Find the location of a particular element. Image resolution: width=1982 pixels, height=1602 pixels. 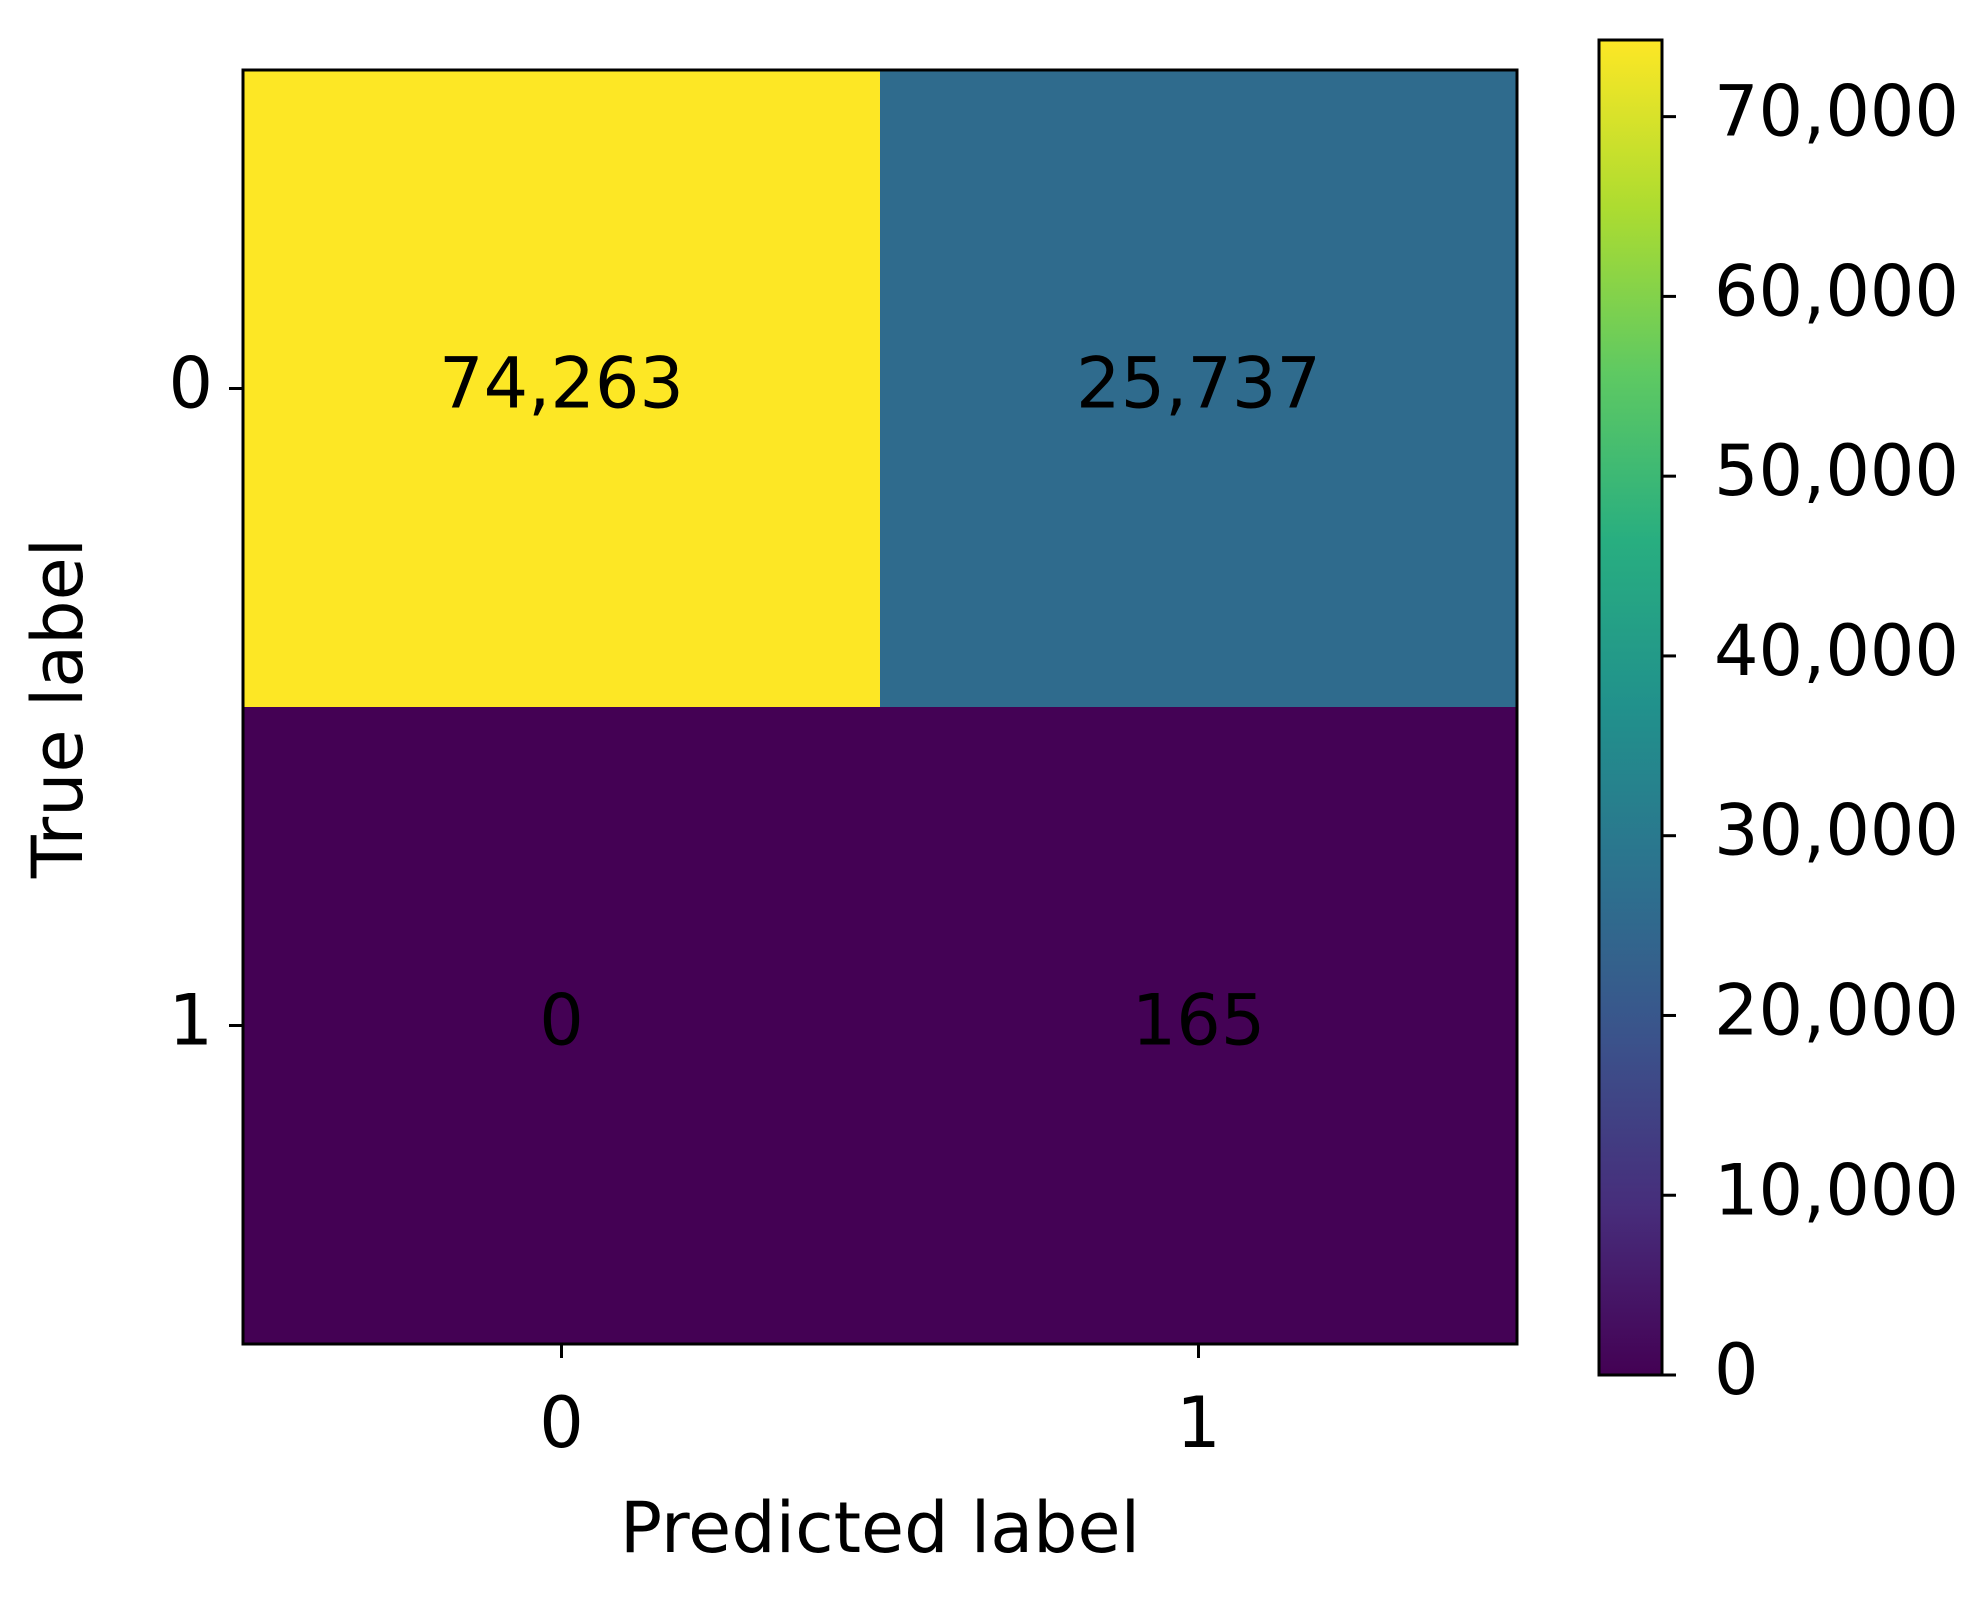

cell-label: 74,263 is located at coordinates (561, 384).